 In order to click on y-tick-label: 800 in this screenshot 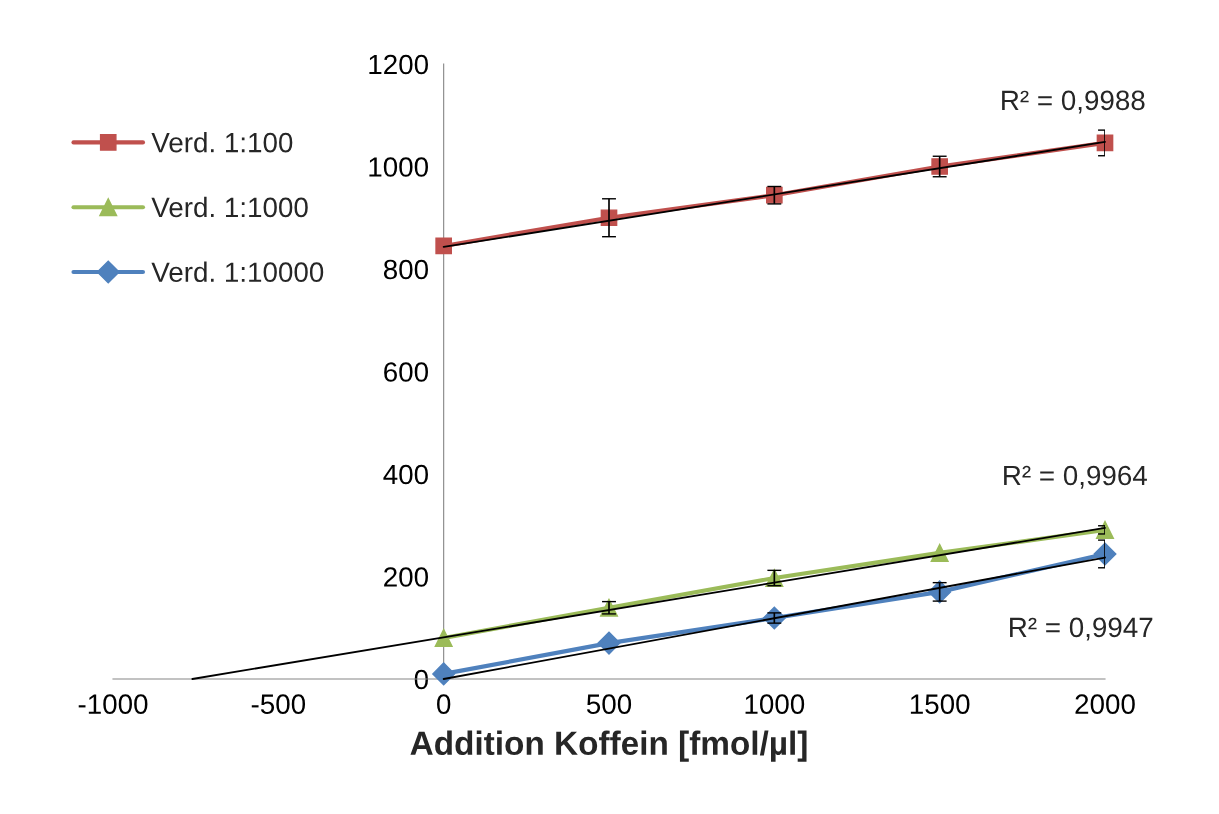, I will do `click(405, 269)`.